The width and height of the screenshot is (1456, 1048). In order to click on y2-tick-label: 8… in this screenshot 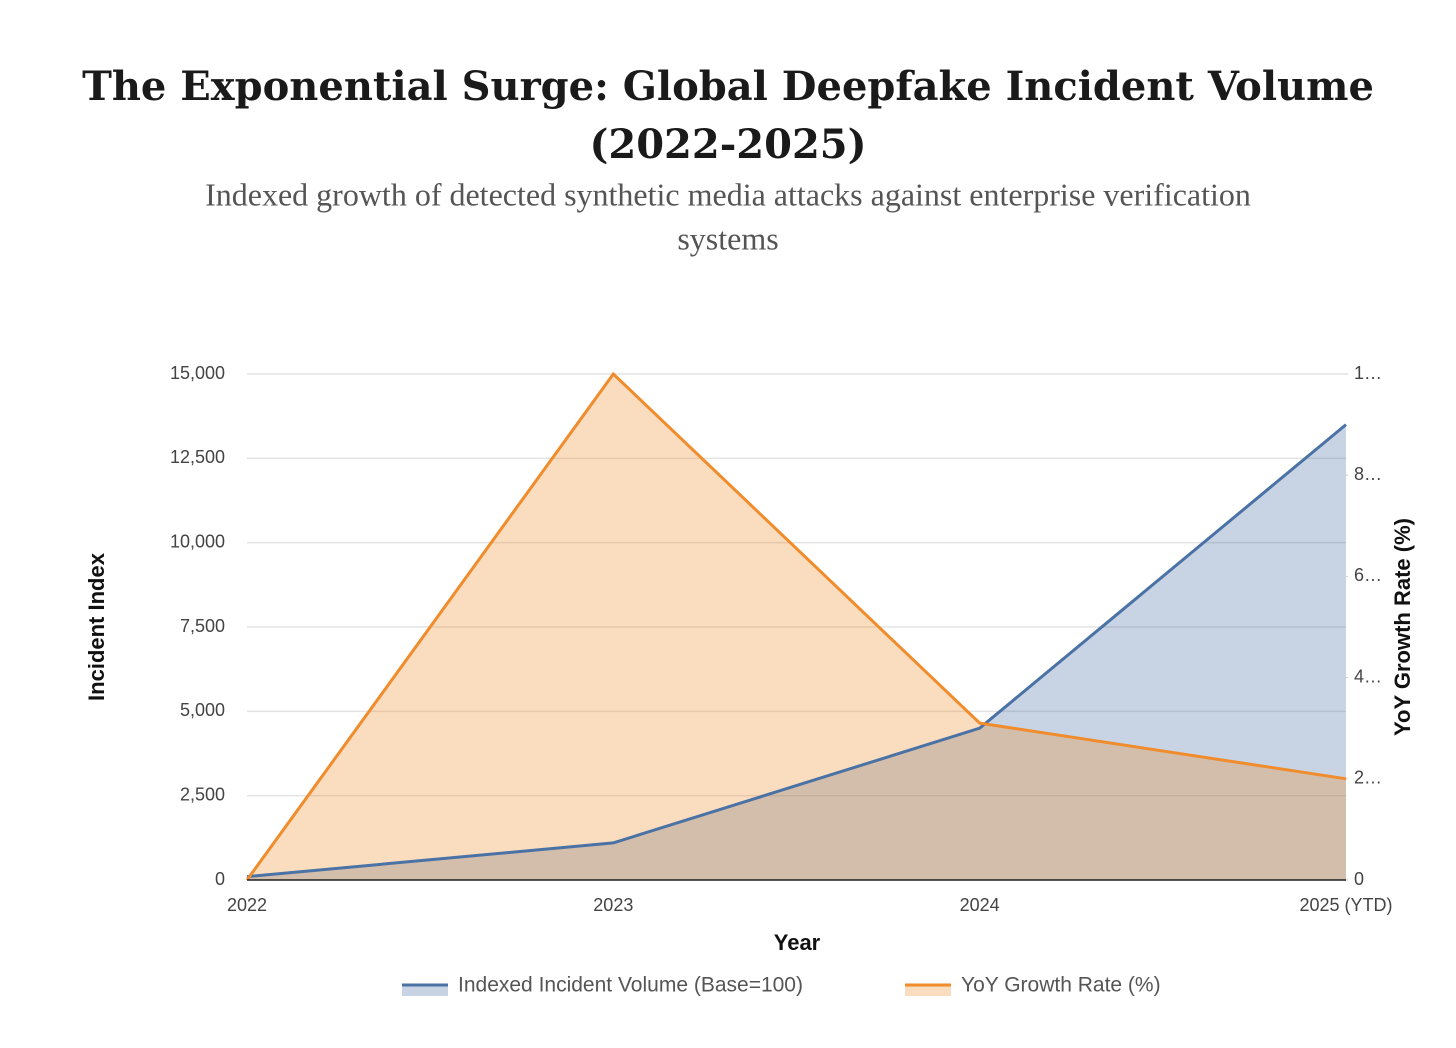, I will do `click(1368, 474)`.